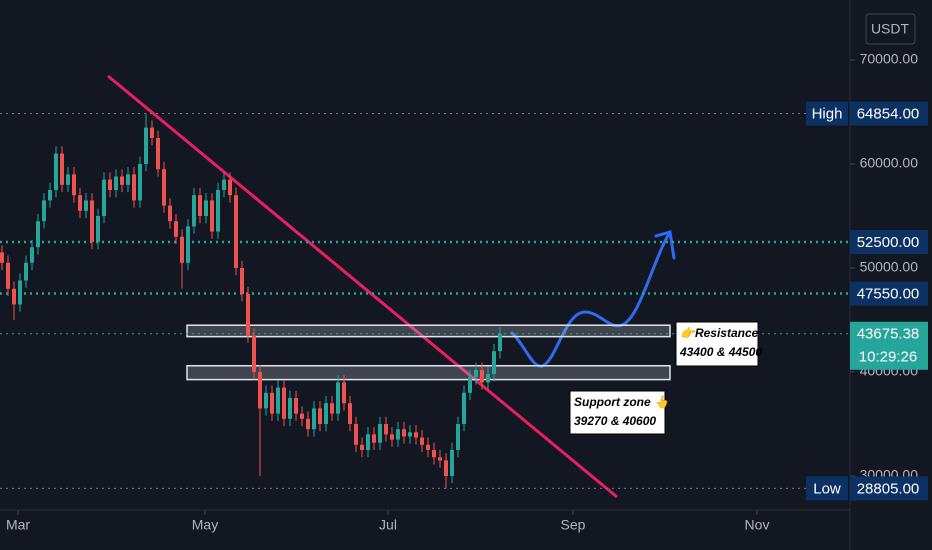 The image size is (932, 550). I want to click on annotation-text: 👉Resistance, so click(719, 333).